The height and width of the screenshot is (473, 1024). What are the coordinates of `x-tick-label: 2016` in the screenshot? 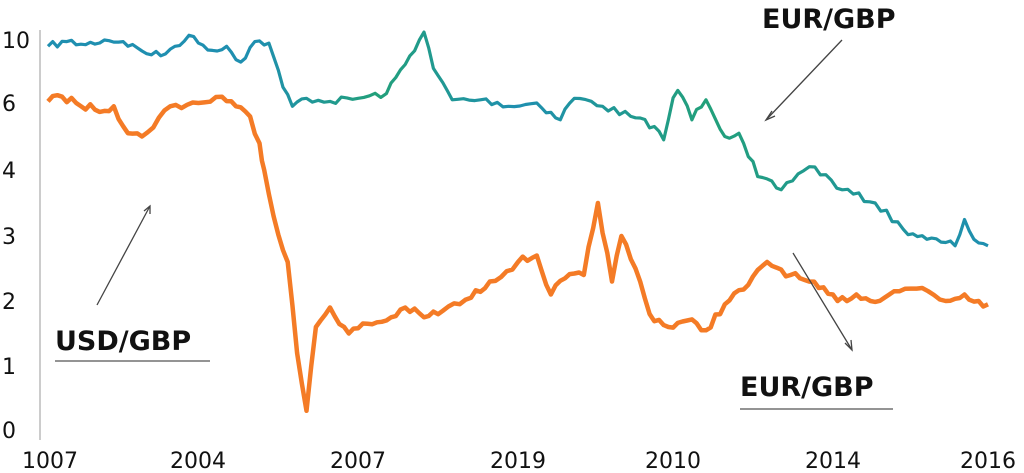 It's located at (988, 461).